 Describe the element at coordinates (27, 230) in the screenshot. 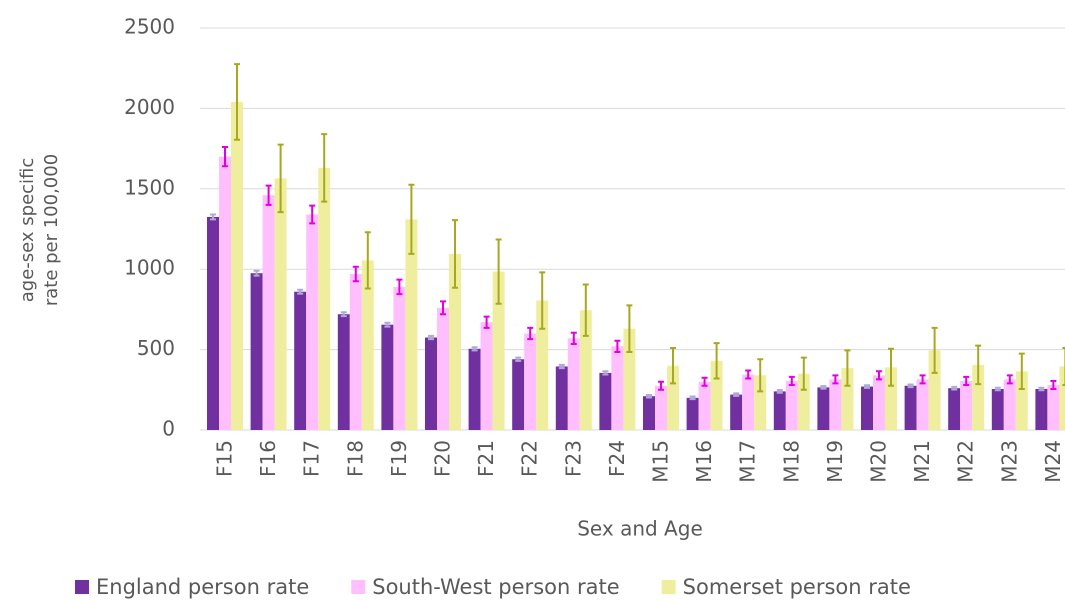

I see `y-axis-title: age-sex specific` at that location.